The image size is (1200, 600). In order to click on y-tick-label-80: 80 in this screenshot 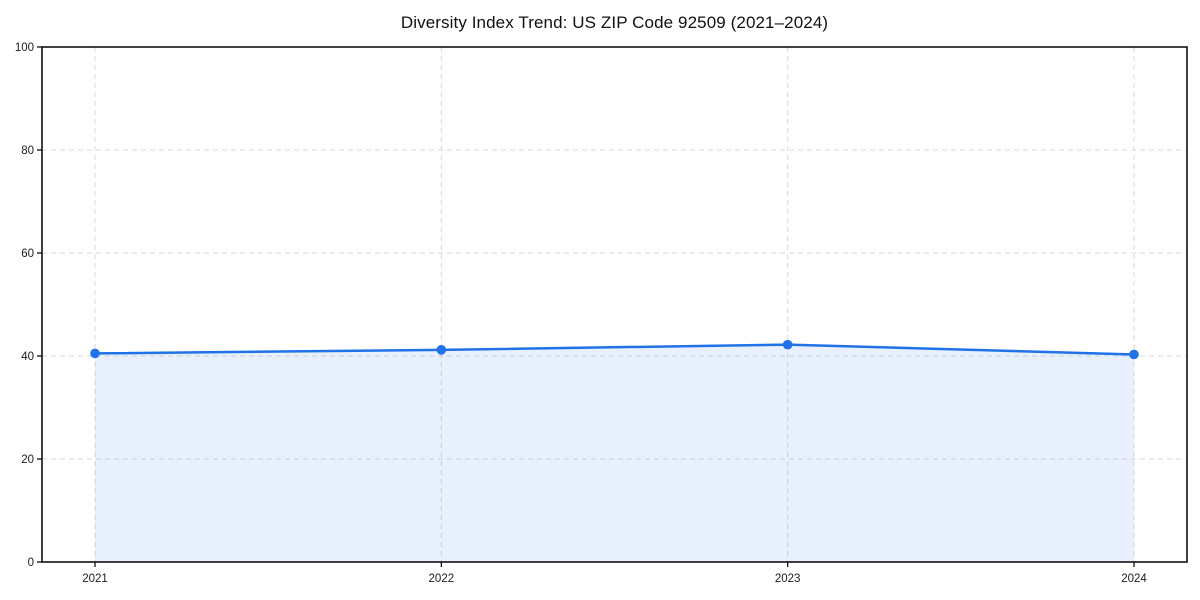, I will do `click(27, 151)`.